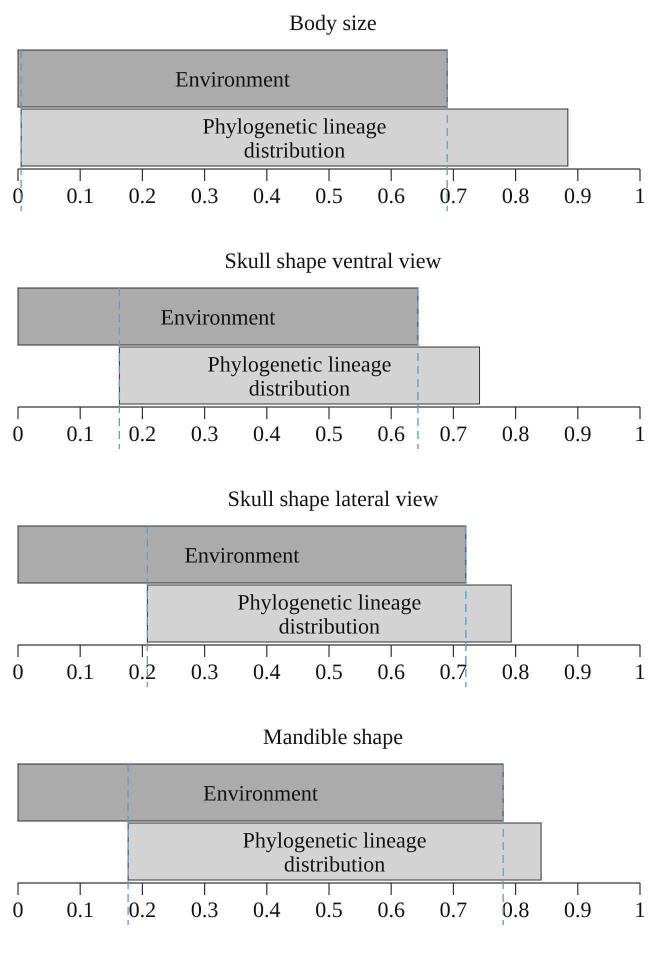  I want to click on chart-title: Skull shape ventral view, so click(333, 260).